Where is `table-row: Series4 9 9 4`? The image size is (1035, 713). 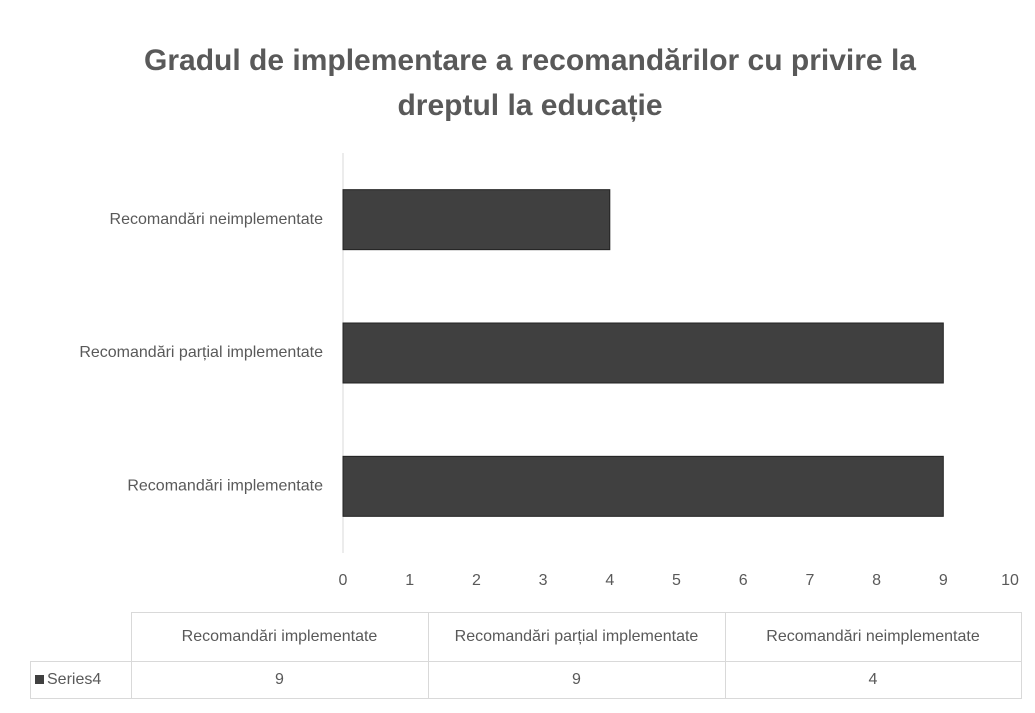
table-row: Series4 9 9 4 is located at coordinates (526, 680).